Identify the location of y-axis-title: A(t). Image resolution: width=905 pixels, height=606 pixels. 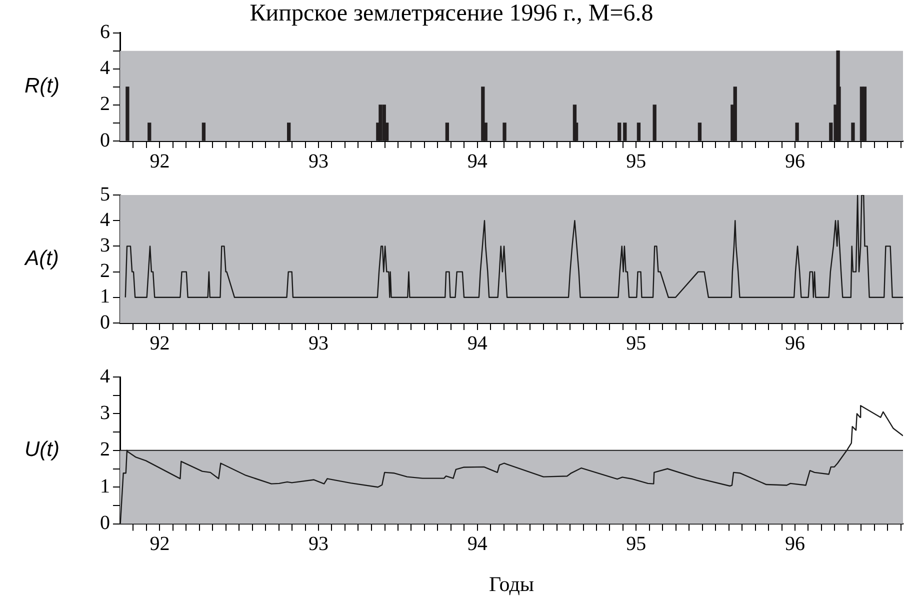
(41, 258).